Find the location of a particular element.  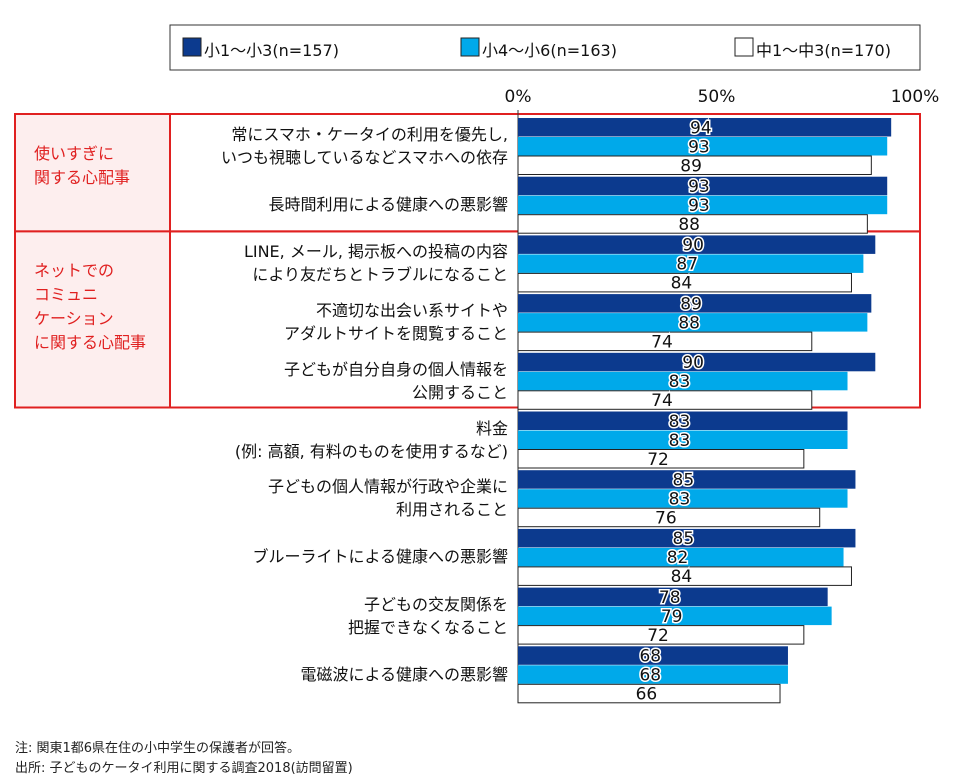

x-tick-label: 0% is located at coordinates (518, 97).